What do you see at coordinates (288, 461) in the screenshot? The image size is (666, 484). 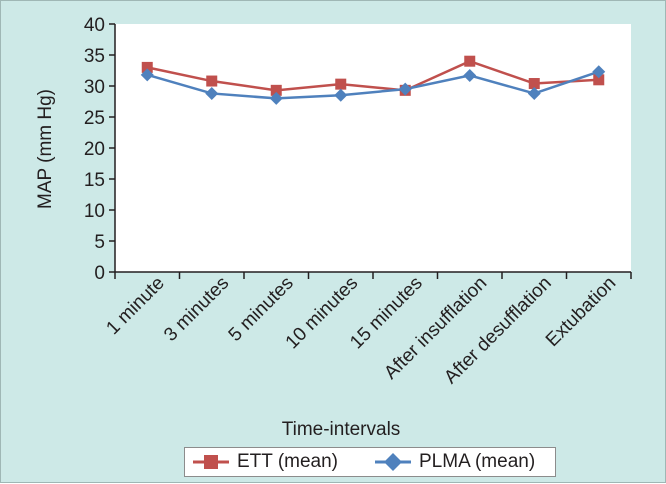 I see `legend-label-ett: ETT (mean)` at bounding box center [288, 461].